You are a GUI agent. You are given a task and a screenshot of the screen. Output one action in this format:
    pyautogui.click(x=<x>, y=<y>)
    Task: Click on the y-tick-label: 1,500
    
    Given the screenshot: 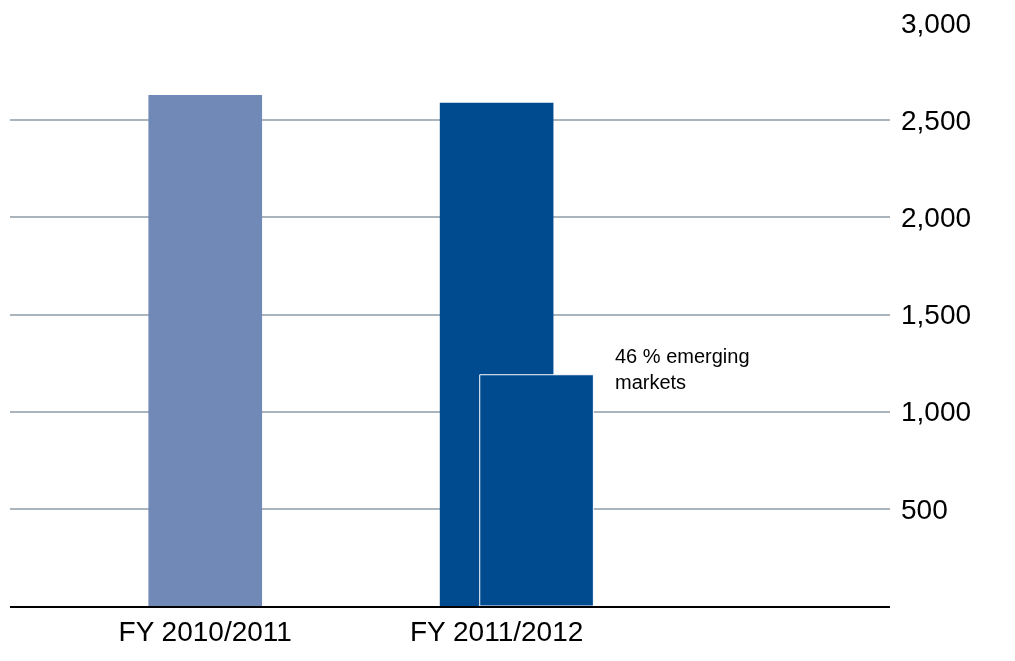 What is the action you would take?
    pyautogui.click(x=936, y=315)
    